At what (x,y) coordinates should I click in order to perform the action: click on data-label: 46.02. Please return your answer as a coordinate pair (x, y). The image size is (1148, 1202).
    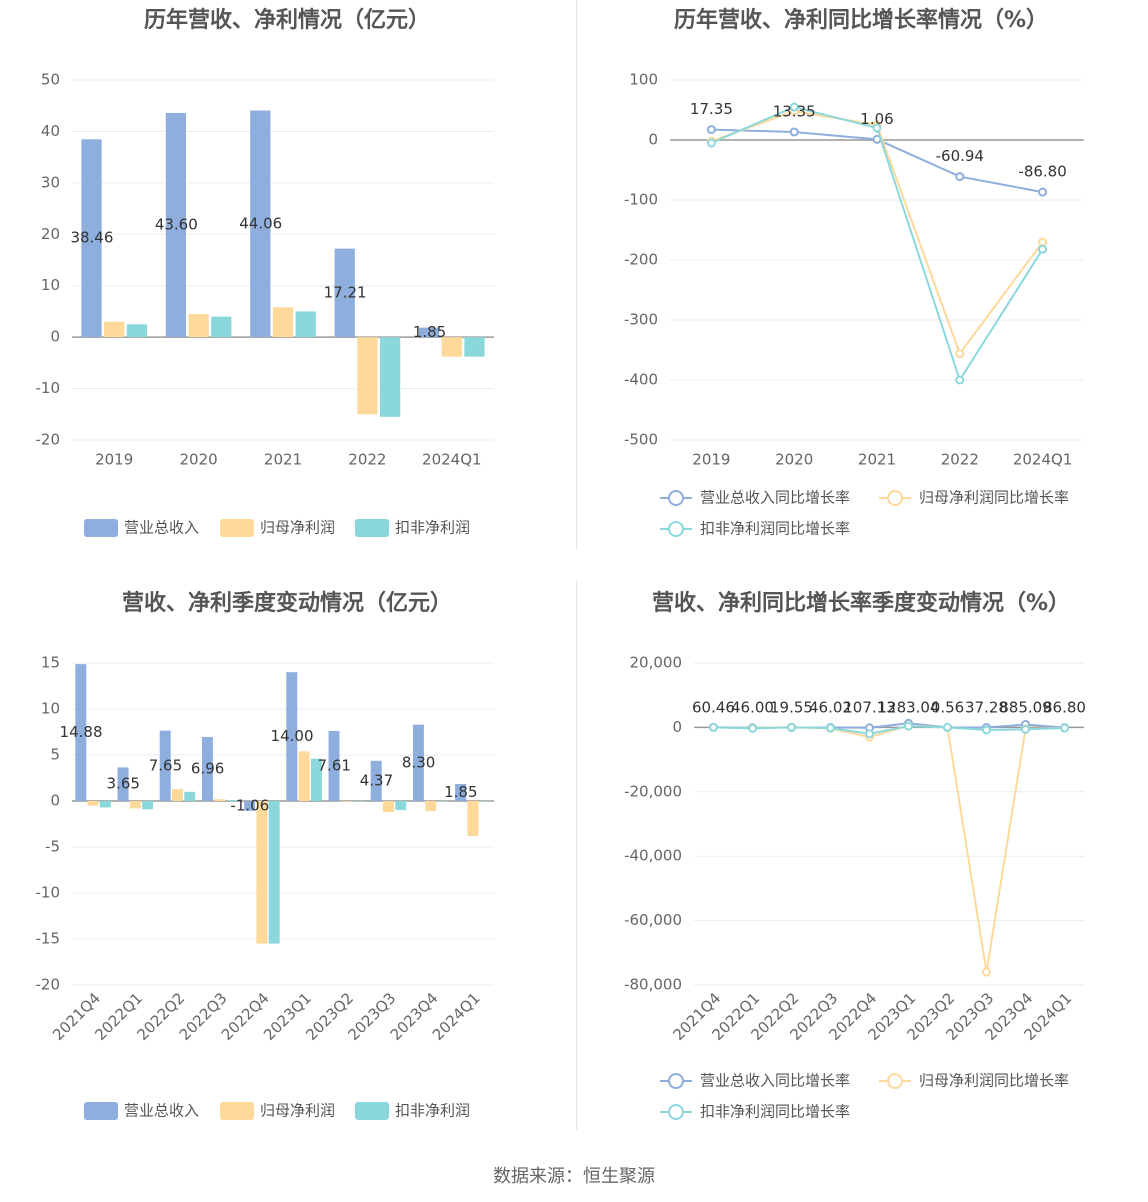
    Looking at the image, I should click on (830, 708).